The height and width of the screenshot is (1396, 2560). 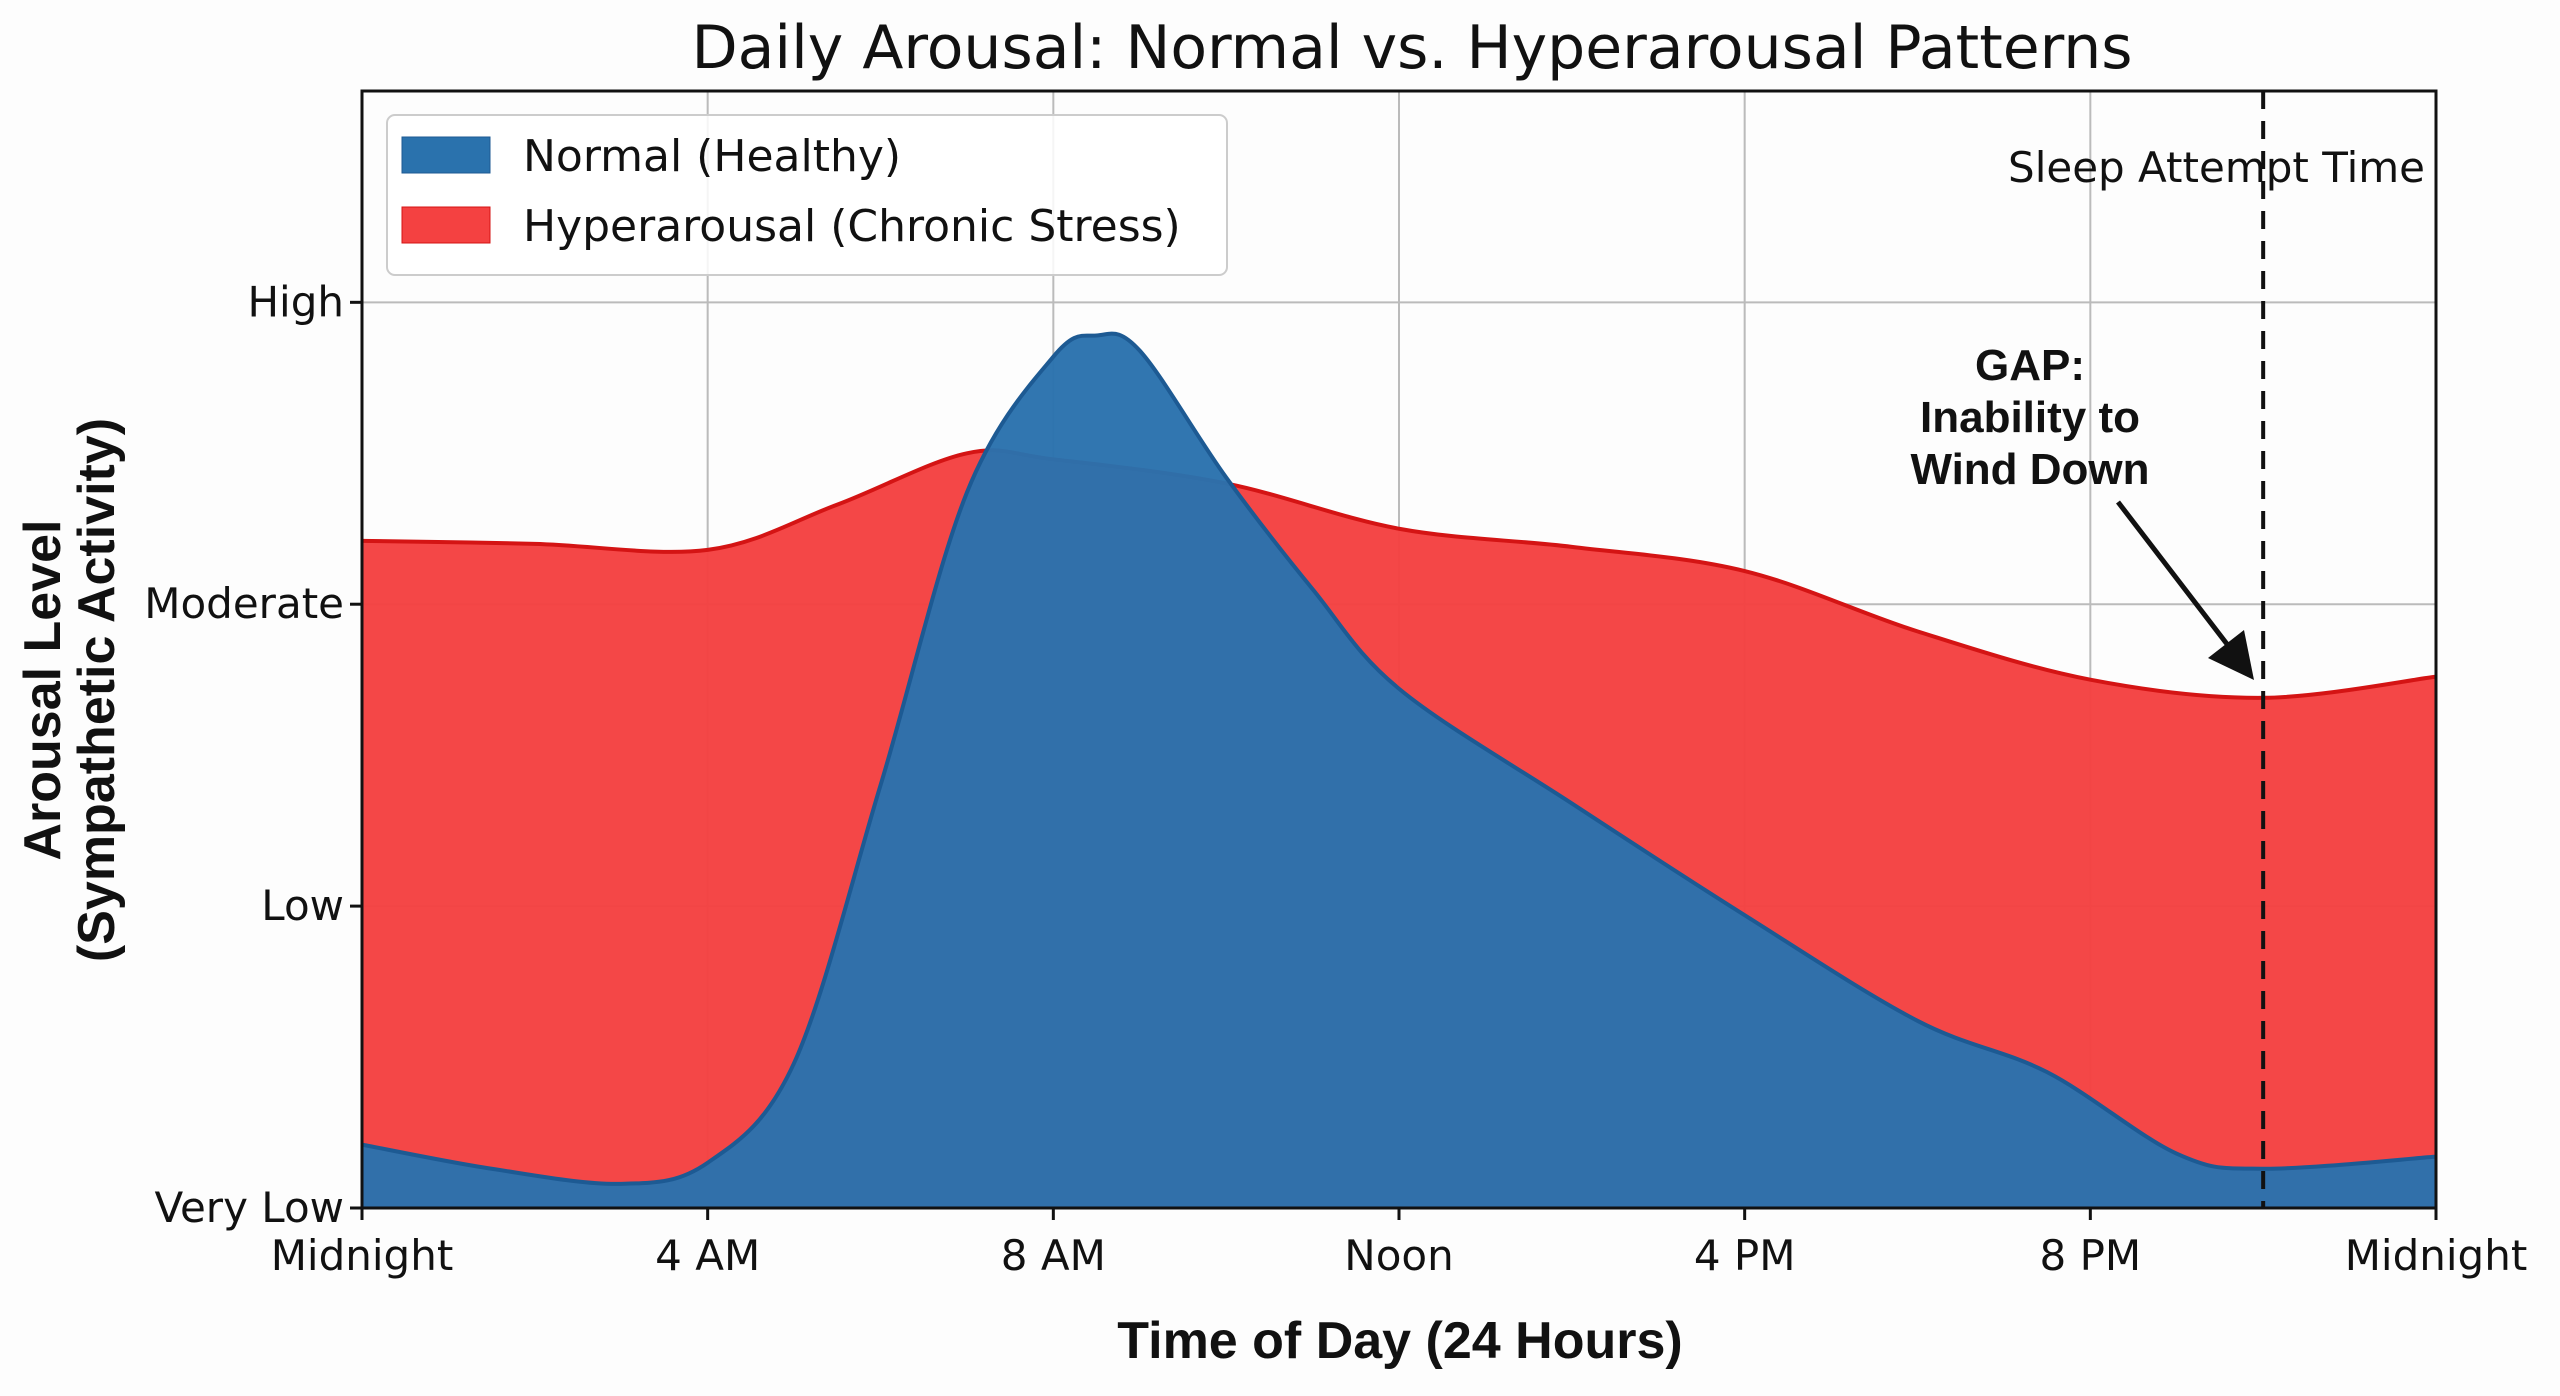 What do you see at coordinates (712, 156) in the screenshot?
I see `legend-label-normal: Normal (Healthy)` at bounding box center [712, 156].